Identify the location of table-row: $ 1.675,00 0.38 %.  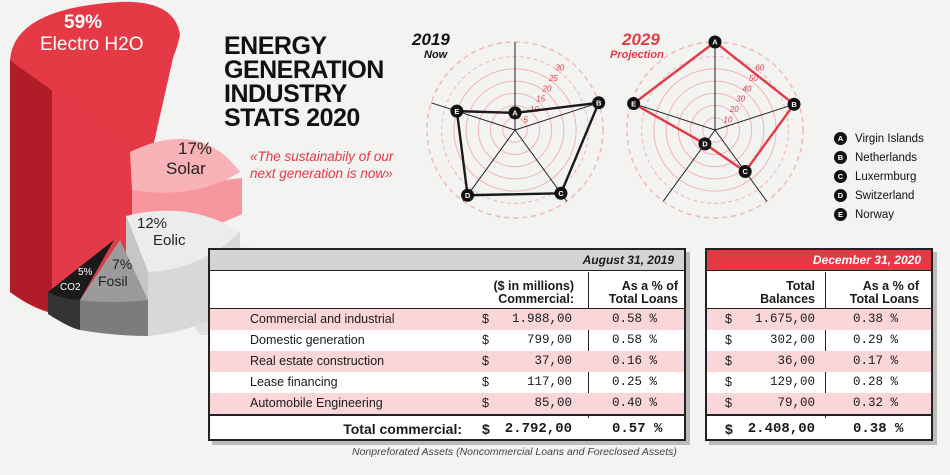
(819, 319).